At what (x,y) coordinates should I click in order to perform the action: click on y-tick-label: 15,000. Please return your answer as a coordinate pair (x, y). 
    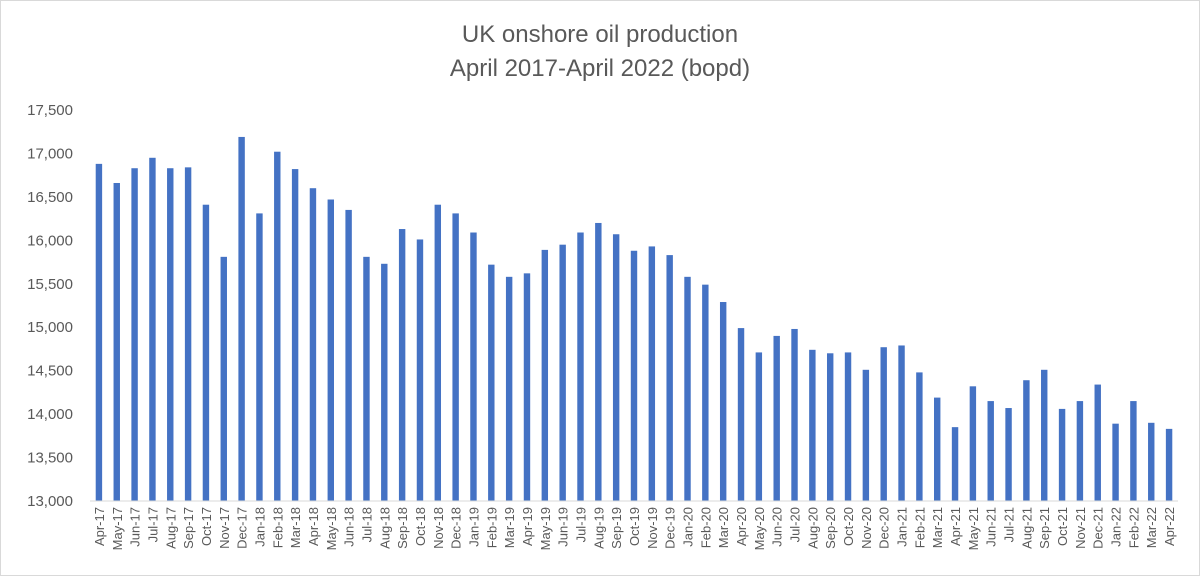
    Looking at the image, I should click on (50, 327).